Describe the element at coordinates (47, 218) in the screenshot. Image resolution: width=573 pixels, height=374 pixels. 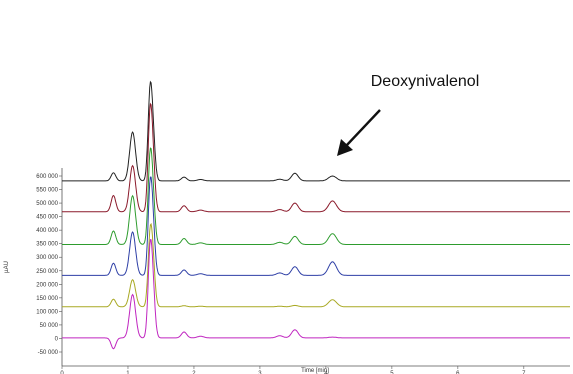
I see `y-tick-label: 450 000` at that location.